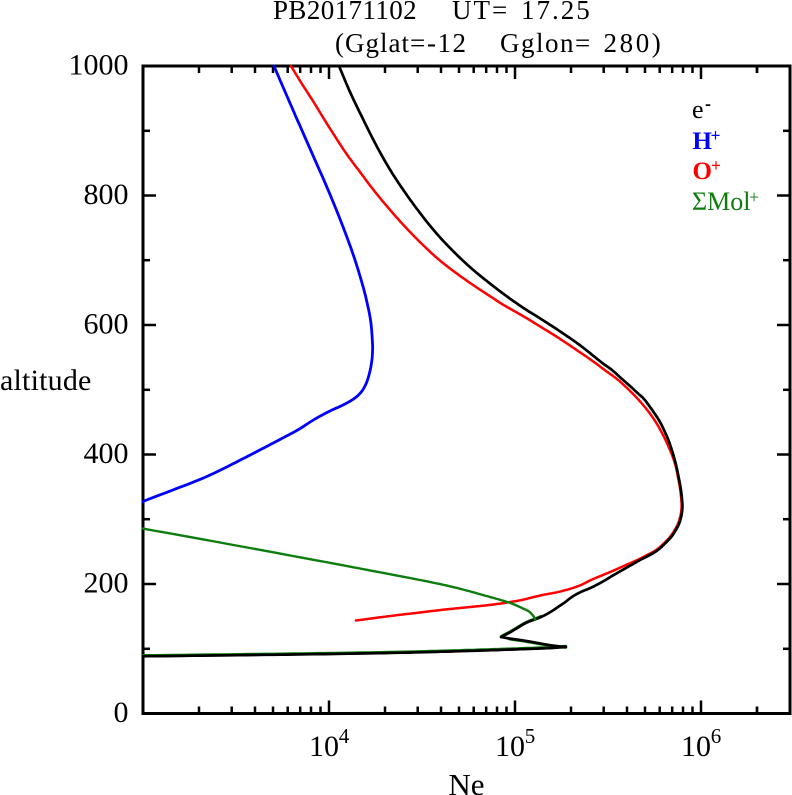  What do you see at coordinates (530, 736) in the screenshot?
I see `svg-text: 5` at bounding box center [530, 736].